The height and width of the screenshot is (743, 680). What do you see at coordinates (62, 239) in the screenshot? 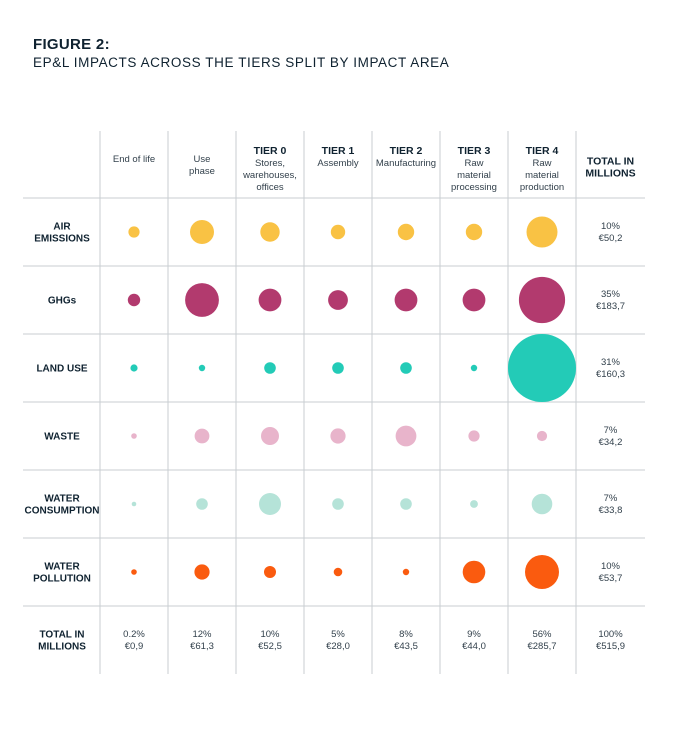
I see `row-label: EMISSIONS` at bounding box center [62, 239].